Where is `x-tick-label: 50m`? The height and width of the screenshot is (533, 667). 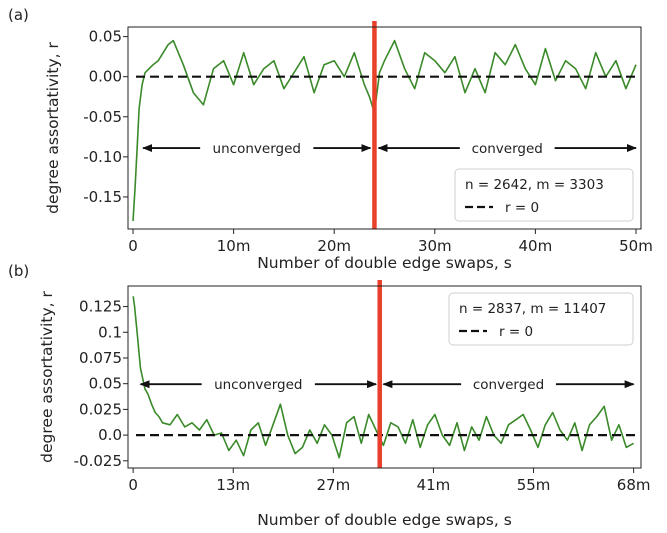 x-tick-label: 50m is located at coordinates (636, 246).